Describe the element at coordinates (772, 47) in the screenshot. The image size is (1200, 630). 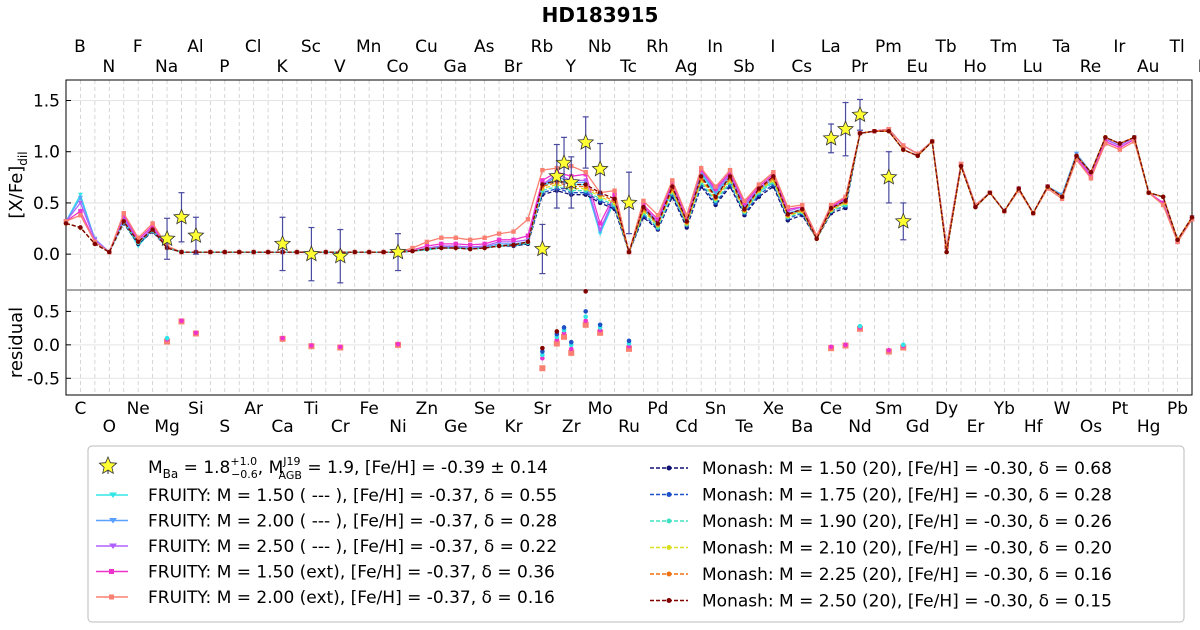
I see `element-label-top: I` at that location.